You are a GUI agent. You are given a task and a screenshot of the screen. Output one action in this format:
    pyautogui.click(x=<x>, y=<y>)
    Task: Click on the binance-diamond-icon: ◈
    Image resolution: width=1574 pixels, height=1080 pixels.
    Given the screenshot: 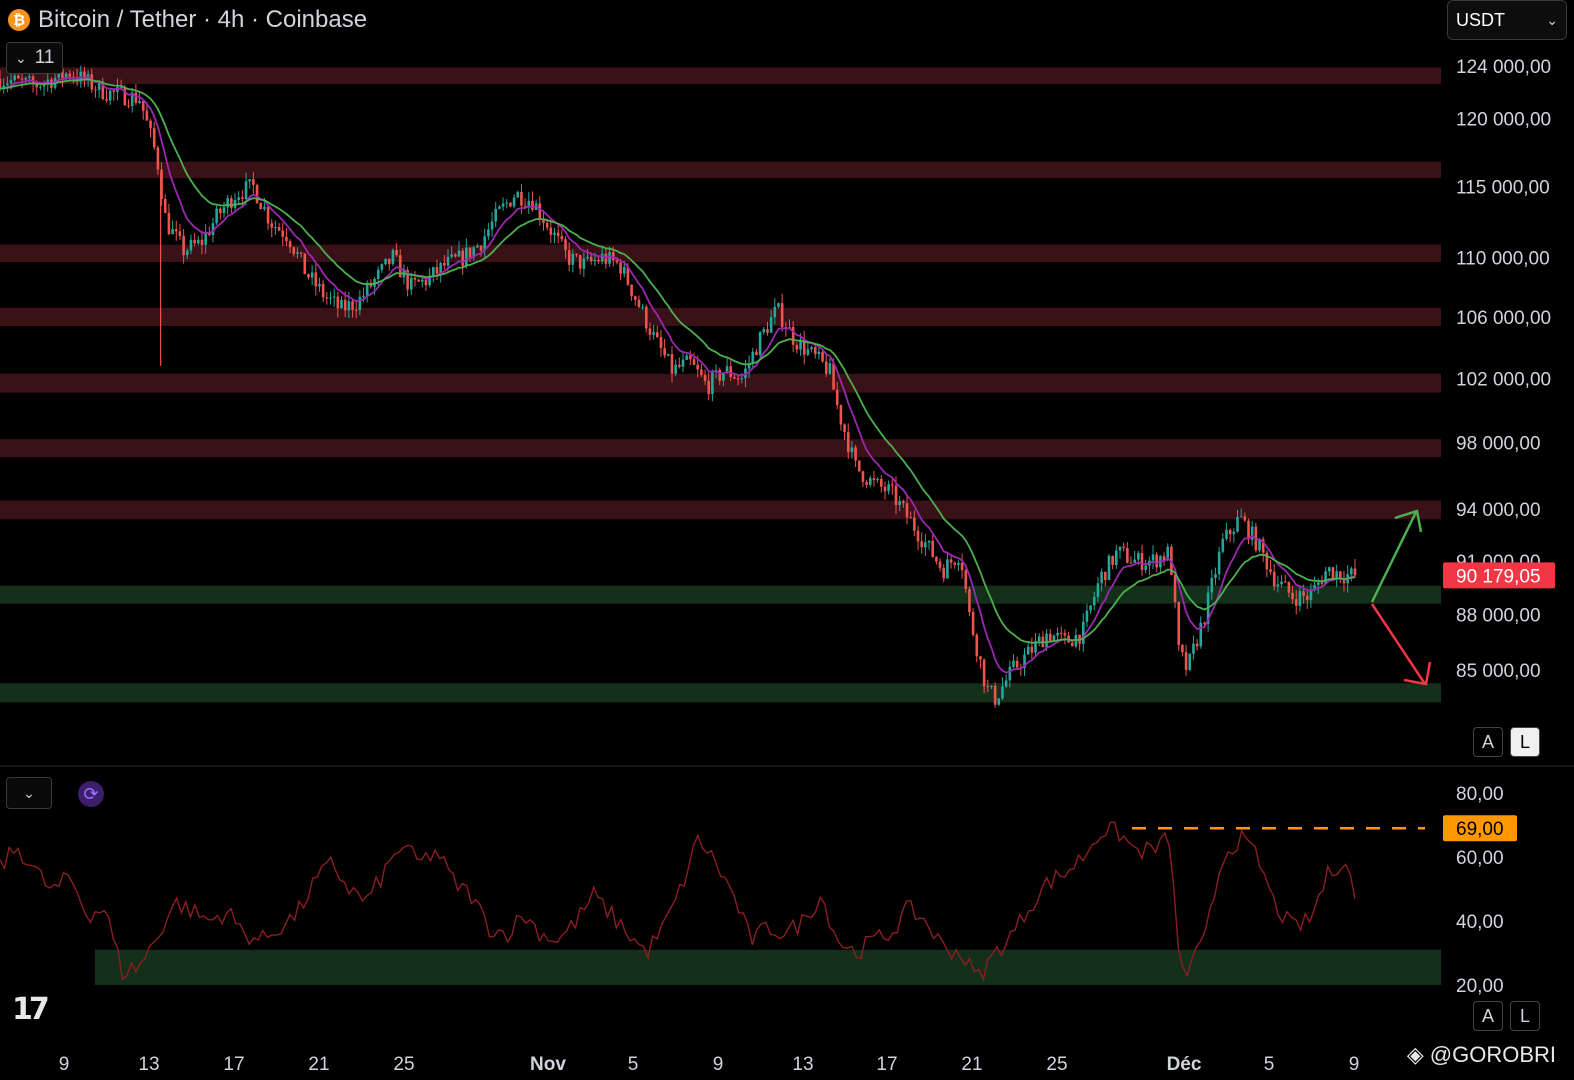 What is the action you would take?
    pyautogui.click(x=1415, y=1054)
    